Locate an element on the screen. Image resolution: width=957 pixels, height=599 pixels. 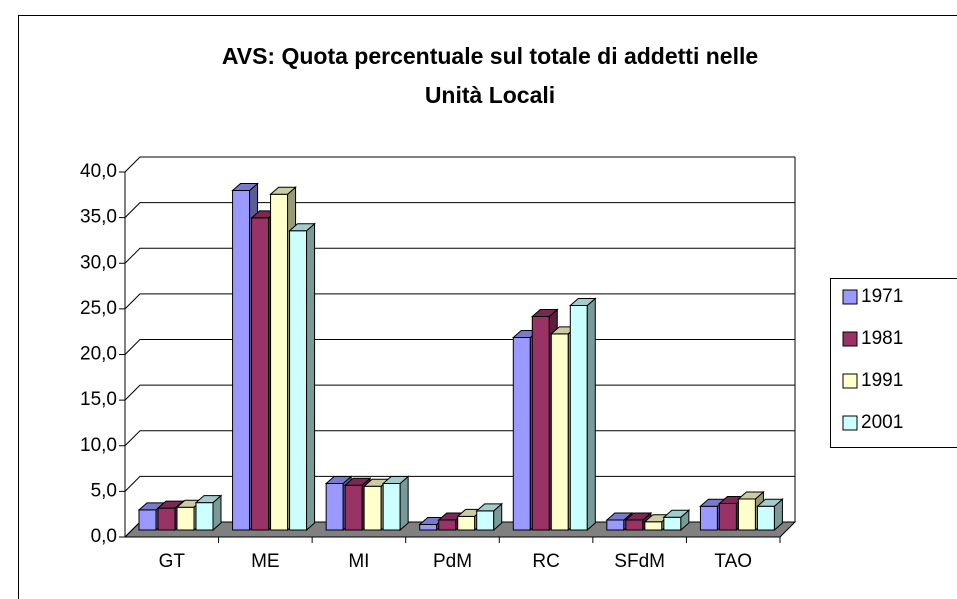
y-tick-label: 25,0 is located at coordinates (98, 308).